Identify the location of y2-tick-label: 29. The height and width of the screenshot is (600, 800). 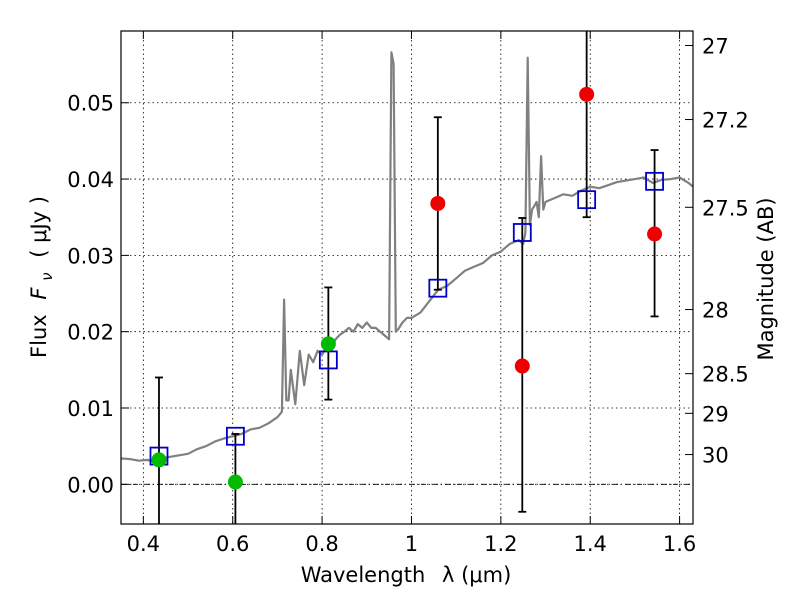
(715, 414).